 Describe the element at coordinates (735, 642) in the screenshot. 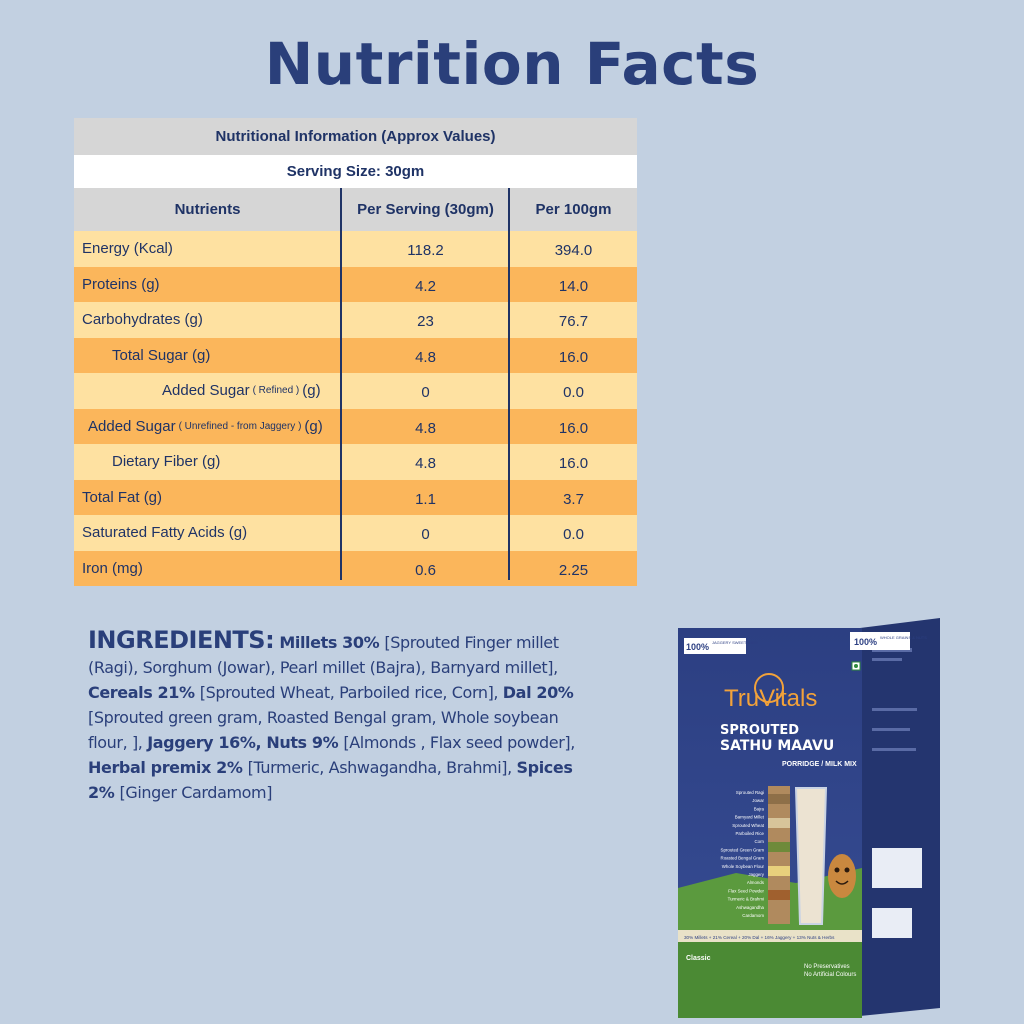

I see `badge-left-sub: JAGGERY SWEETENED` at that location.